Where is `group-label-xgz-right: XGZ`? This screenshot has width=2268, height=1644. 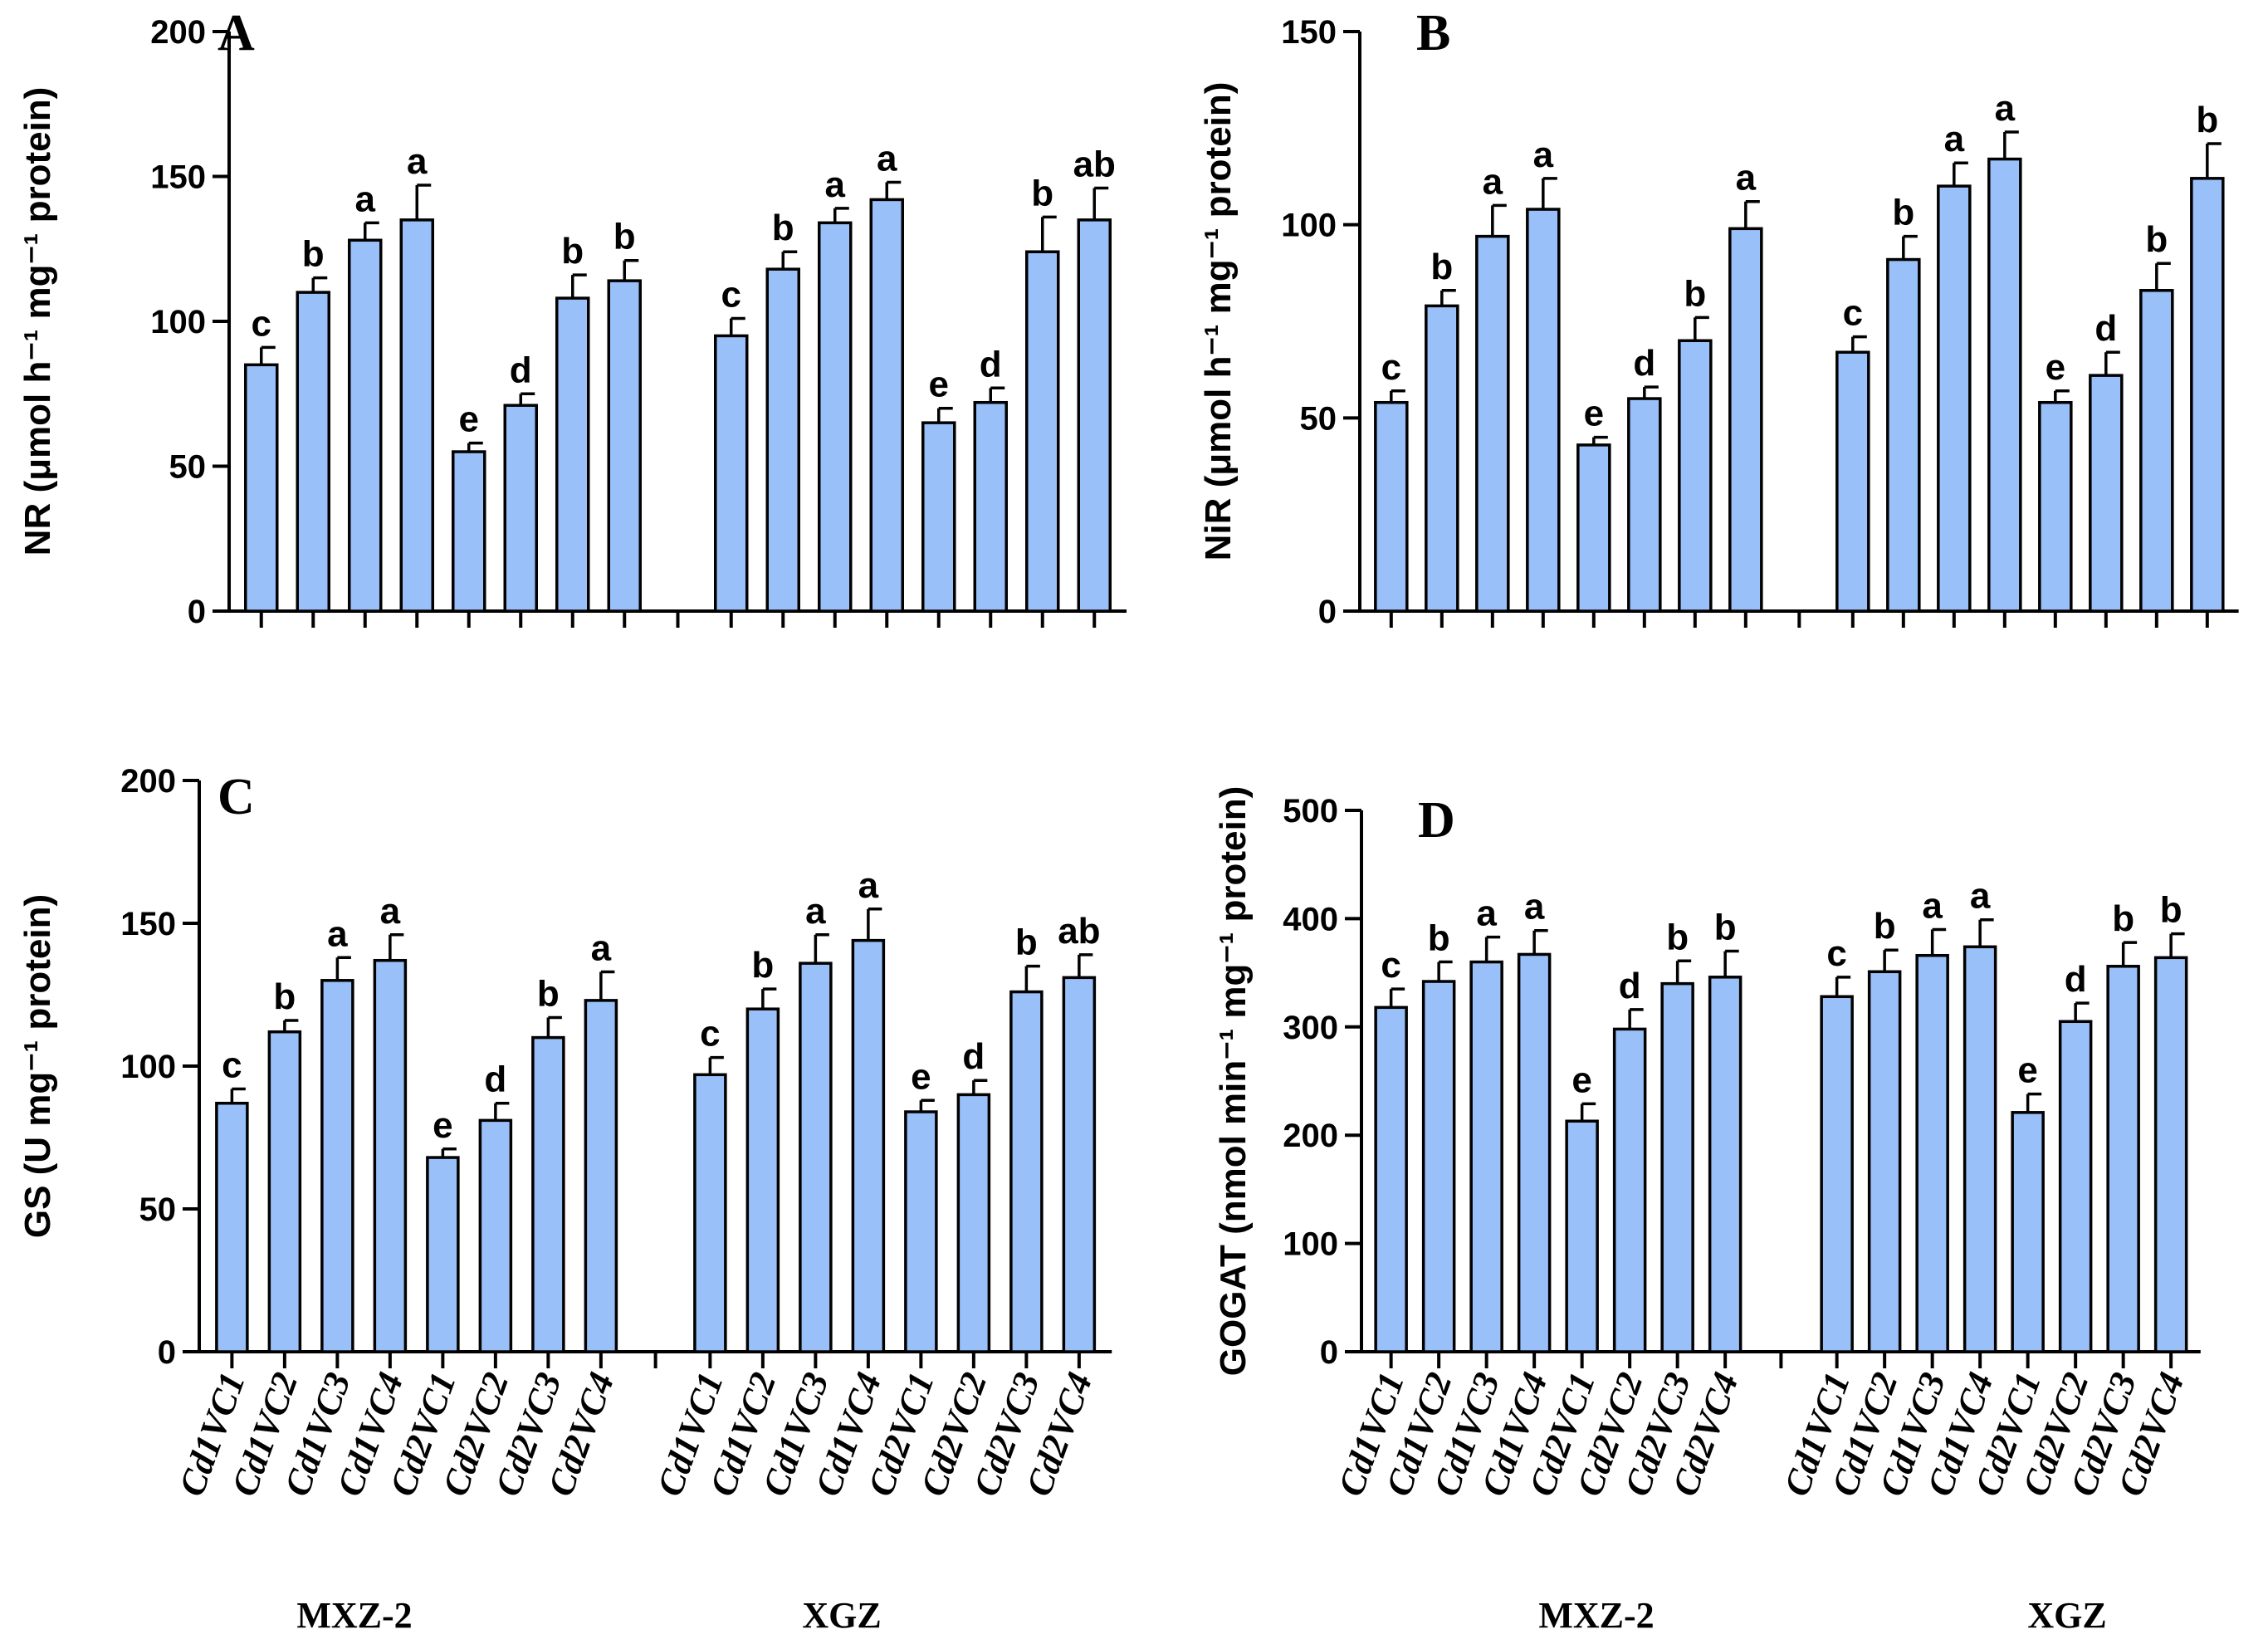 group-label-xgz-right: XGZ is located at coordinates (2066, 1615).